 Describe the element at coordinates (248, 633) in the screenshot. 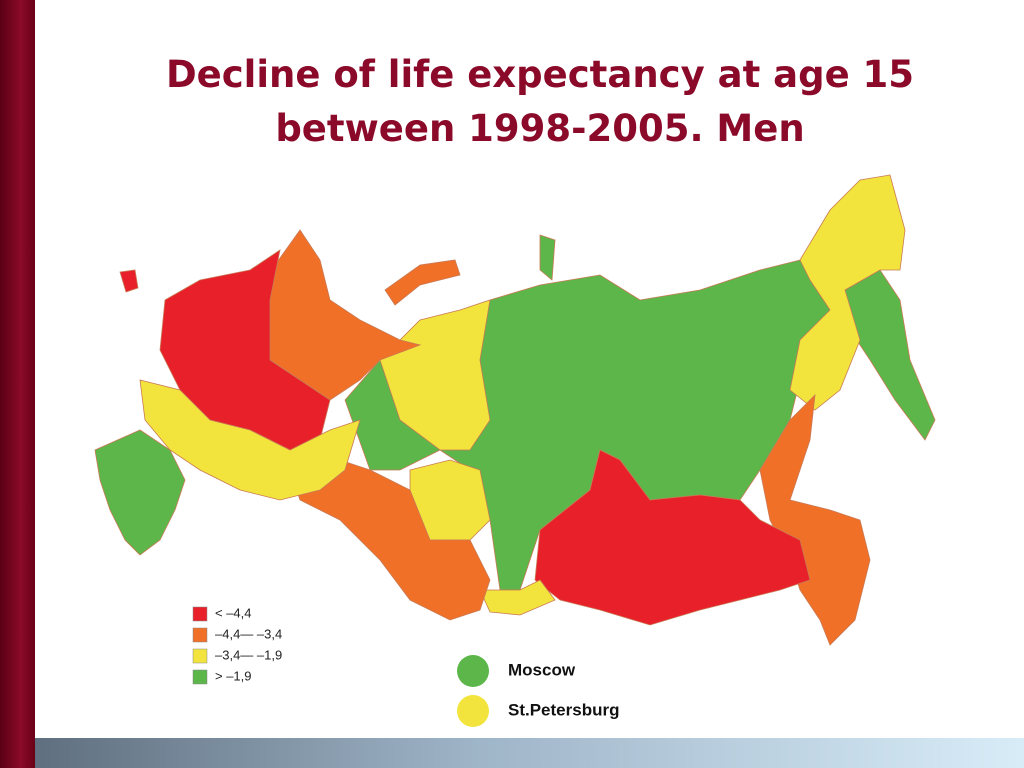

I see `legend-label: –4,4— –3,4` at that location.